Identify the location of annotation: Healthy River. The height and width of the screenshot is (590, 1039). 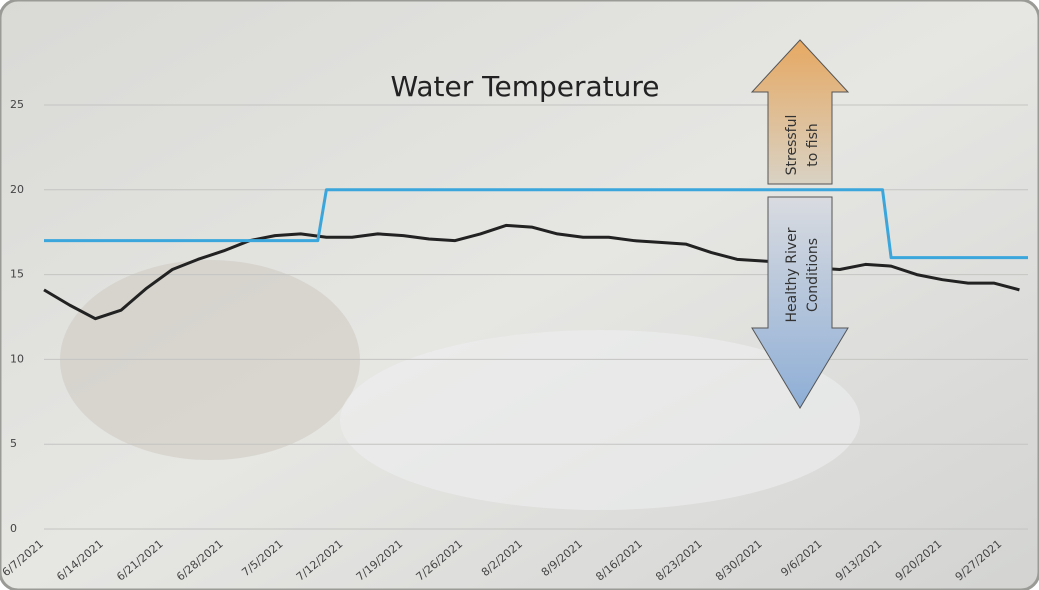
(792, 274).